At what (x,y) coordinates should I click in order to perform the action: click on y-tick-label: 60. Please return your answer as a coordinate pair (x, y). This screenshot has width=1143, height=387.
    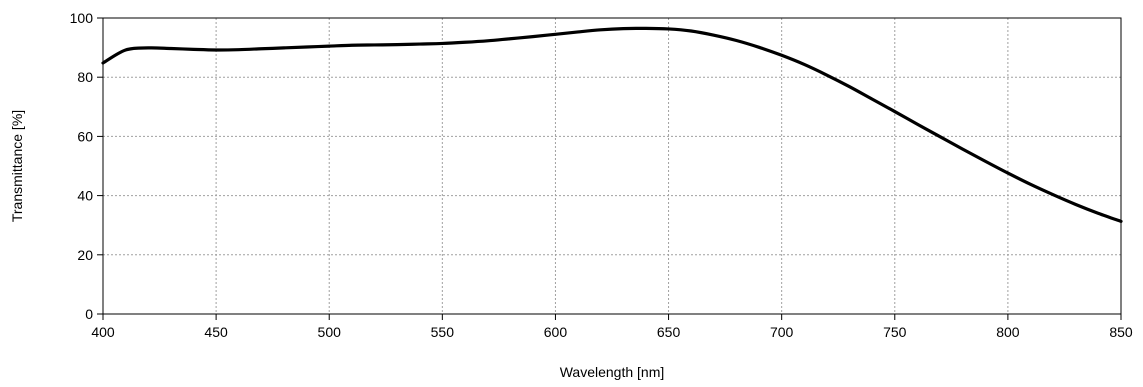
    Looking at the image, I should click on (85, 136).